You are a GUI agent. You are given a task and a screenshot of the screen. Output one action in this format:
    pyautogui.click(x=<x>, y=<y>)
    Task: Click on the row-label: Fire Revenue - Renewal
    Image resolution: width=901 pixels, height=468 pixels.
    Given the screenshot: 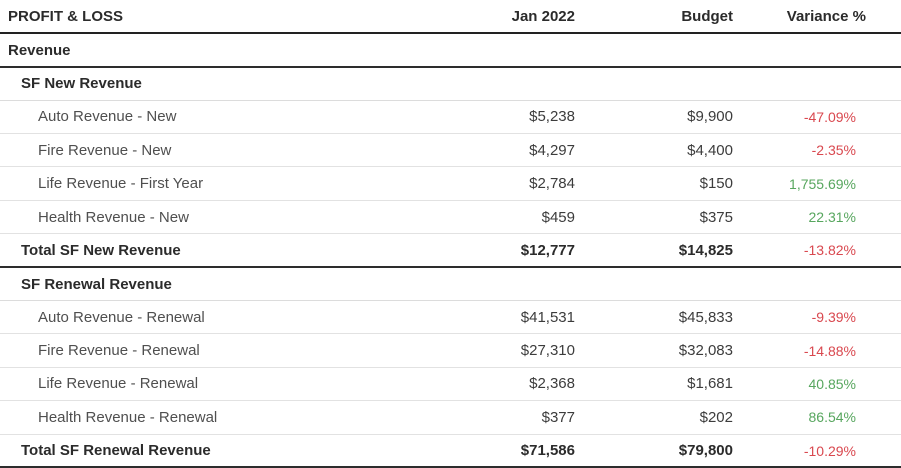 What is the action you would take?
    pyautogui.click(x=207, y=350)
    